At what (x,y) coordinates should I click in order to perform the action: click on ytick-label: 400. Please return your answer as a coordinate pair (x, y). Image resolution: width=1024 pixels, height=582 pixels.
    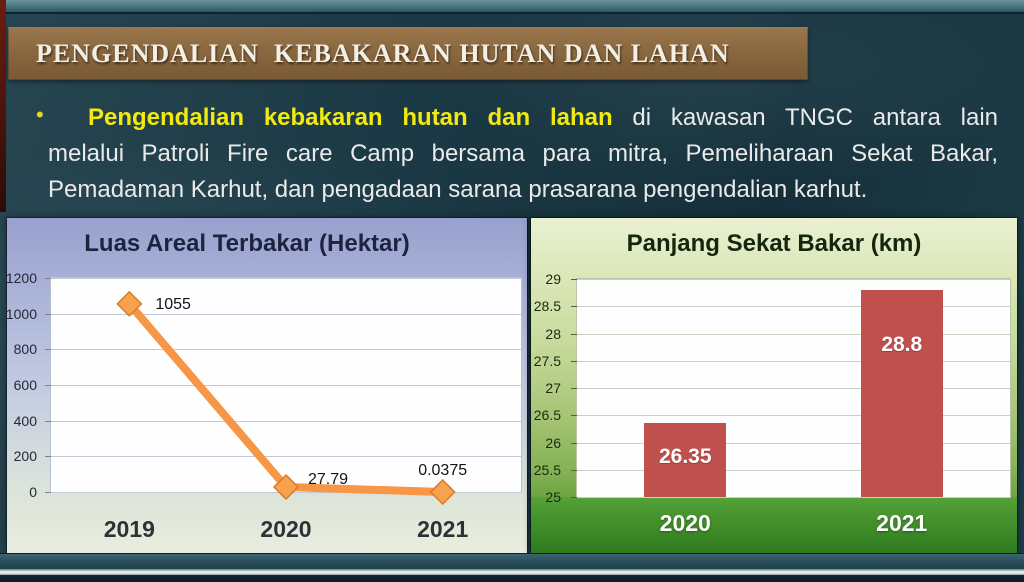
    Looking at the image, I should click on (25, 420).